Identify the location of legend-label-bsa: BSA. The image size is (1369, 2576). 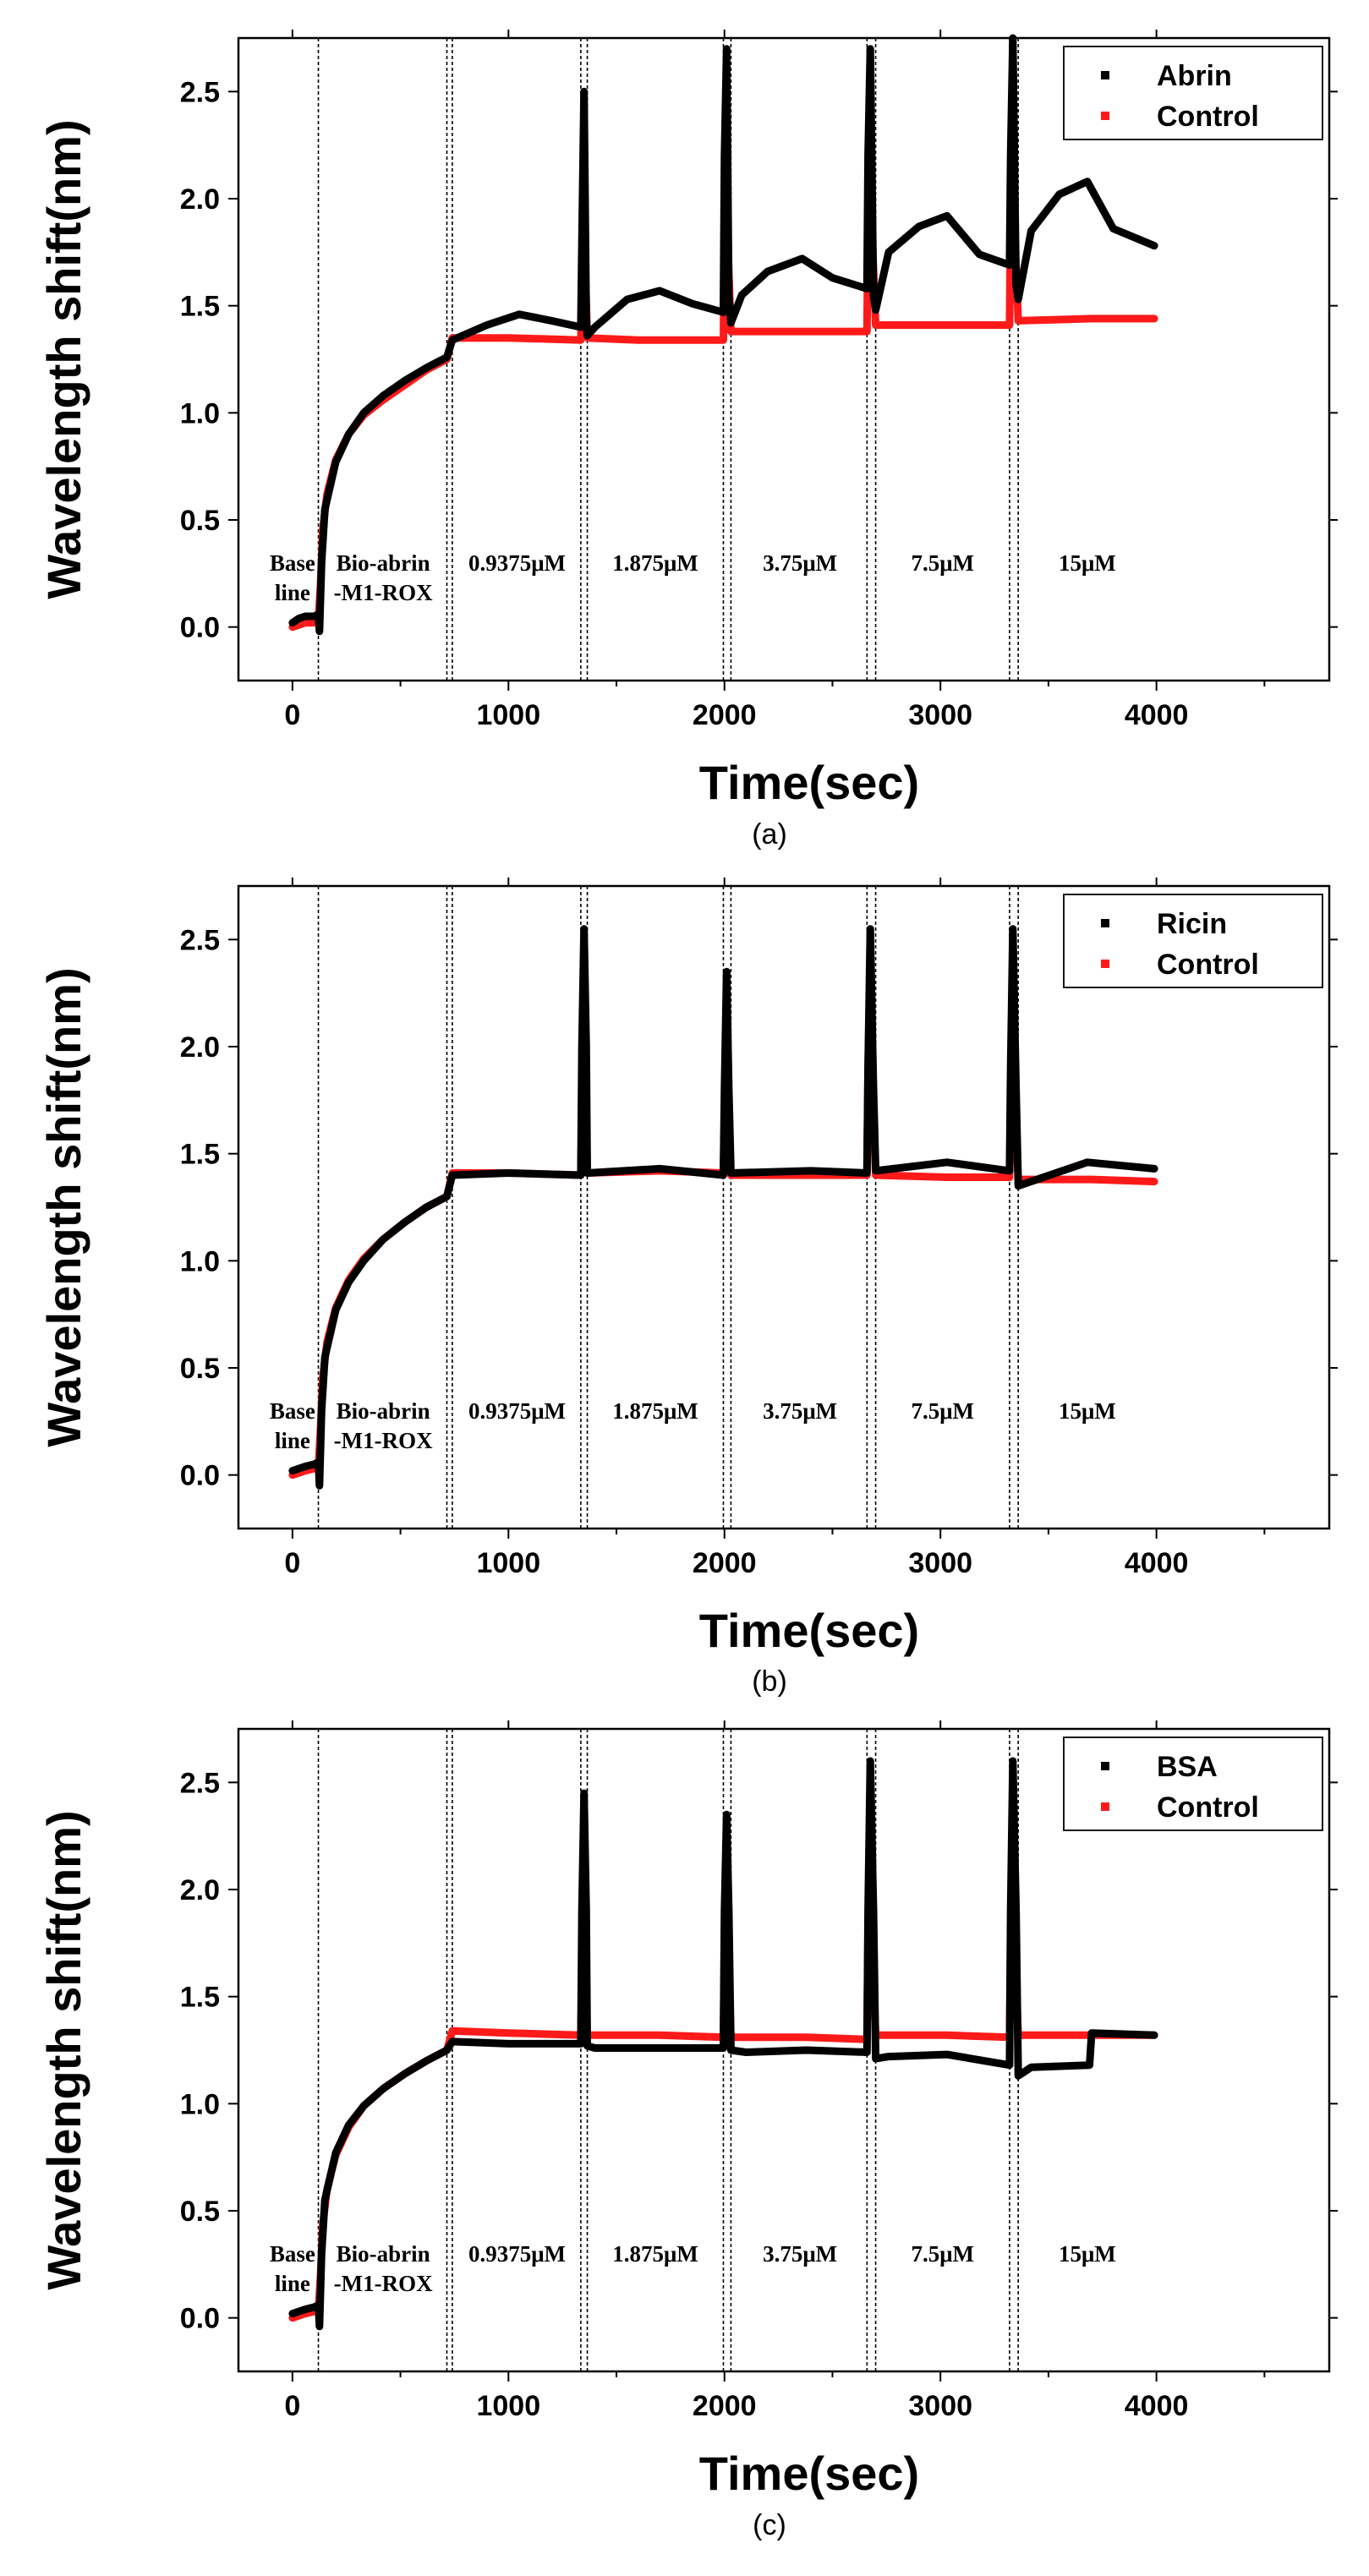
(1188, 1767).